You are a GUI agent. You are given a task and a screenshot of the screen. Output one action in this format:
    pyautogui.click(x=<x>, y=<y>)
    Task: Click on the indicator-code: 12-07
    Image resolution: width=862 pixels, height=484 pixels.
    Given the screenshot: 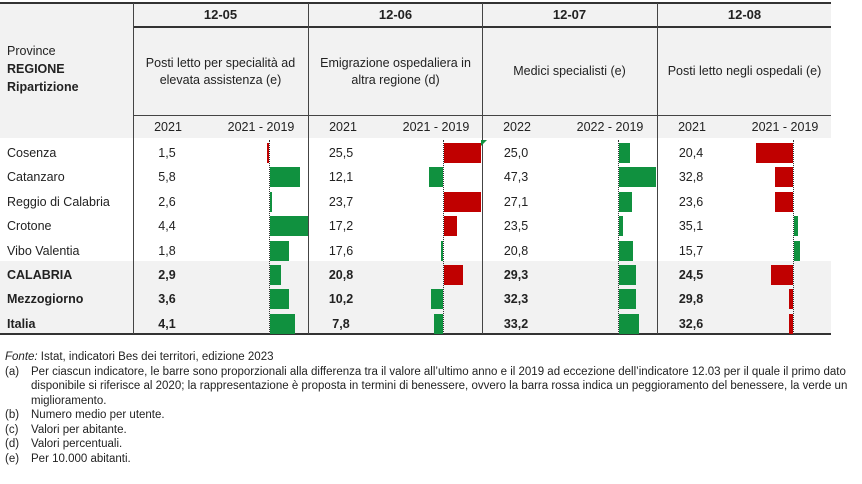 What is the action you would take?
    pyautogui.click(x=569, y=14)
    